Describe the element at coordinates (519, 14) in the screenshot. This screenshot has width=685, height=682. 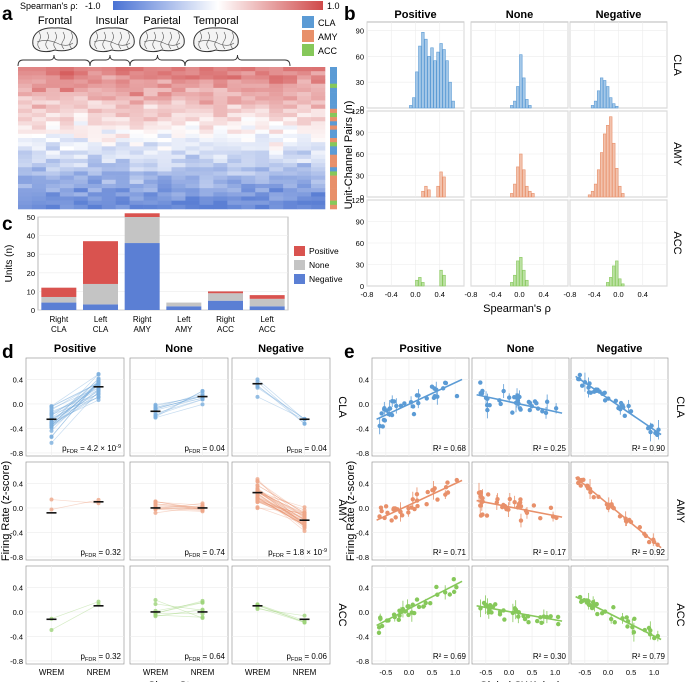
I see `col-header-none` at that location.